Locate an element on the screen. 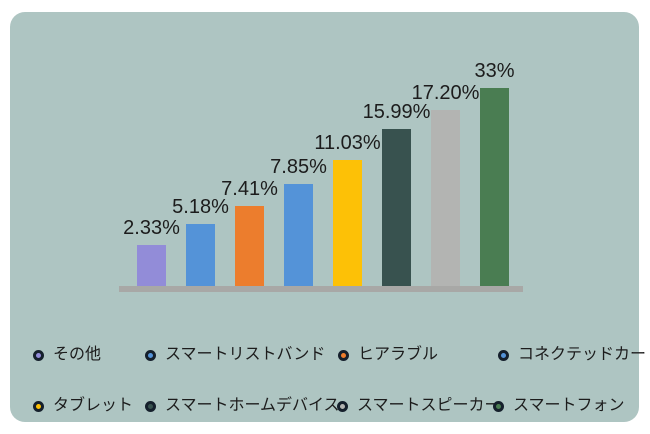 Image resolution: width=650 pixels, height=434 pixels. legend-item: その他 is located at coordinates (67, 355).